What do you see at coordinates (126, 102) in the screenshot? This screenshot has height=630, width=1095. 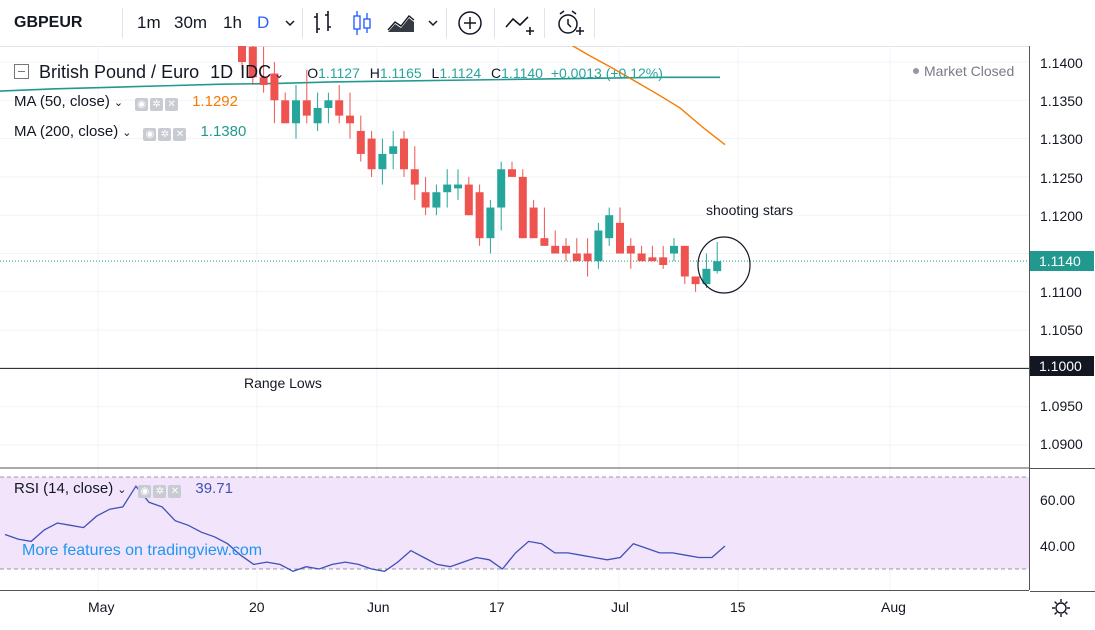 I see `ma50-legend: MA (50, close) ⌄ ◉ ✲ ✕ 1.1292` at bounding box center [126, 102].